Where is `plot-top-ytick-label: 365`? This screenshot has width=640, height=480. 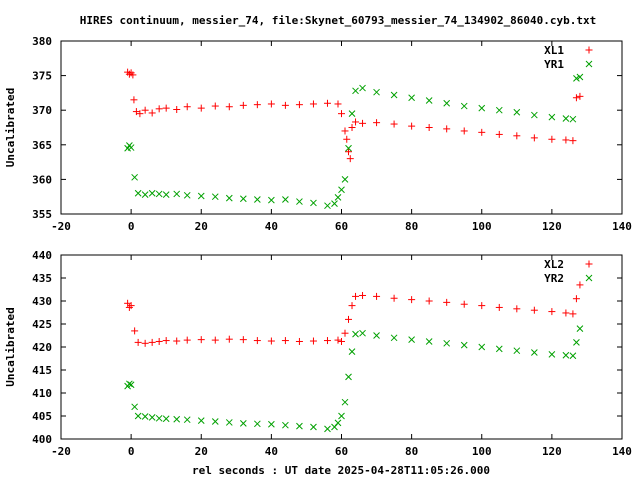 plot-top-ytick-label: 365 is located at coordinates (42, 145).